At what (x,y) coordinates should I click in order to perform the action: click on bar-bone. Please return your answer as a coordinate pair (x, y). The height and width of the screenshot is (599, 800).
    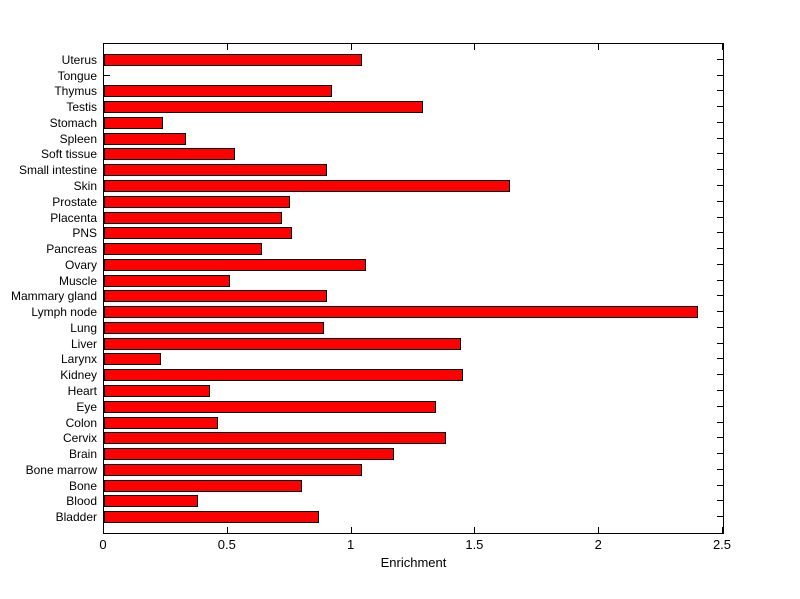
    Looking at the image, I should click on (203, 485).